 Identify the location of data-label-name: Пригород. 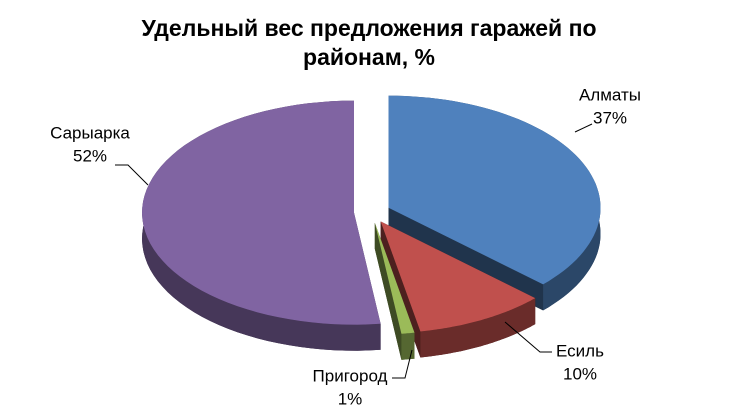
(350, 375).